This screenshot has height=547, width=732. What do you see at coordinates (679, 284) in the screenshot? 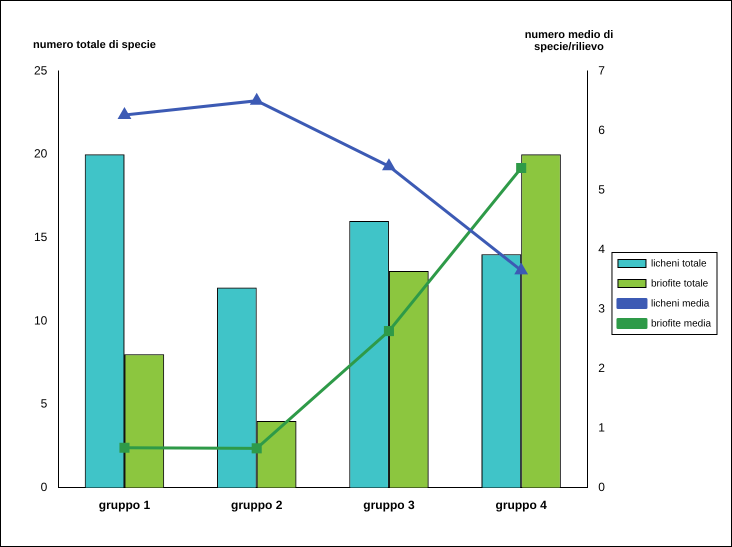
I see `legend-label: briofite totale` at bounding box center [679, 284].